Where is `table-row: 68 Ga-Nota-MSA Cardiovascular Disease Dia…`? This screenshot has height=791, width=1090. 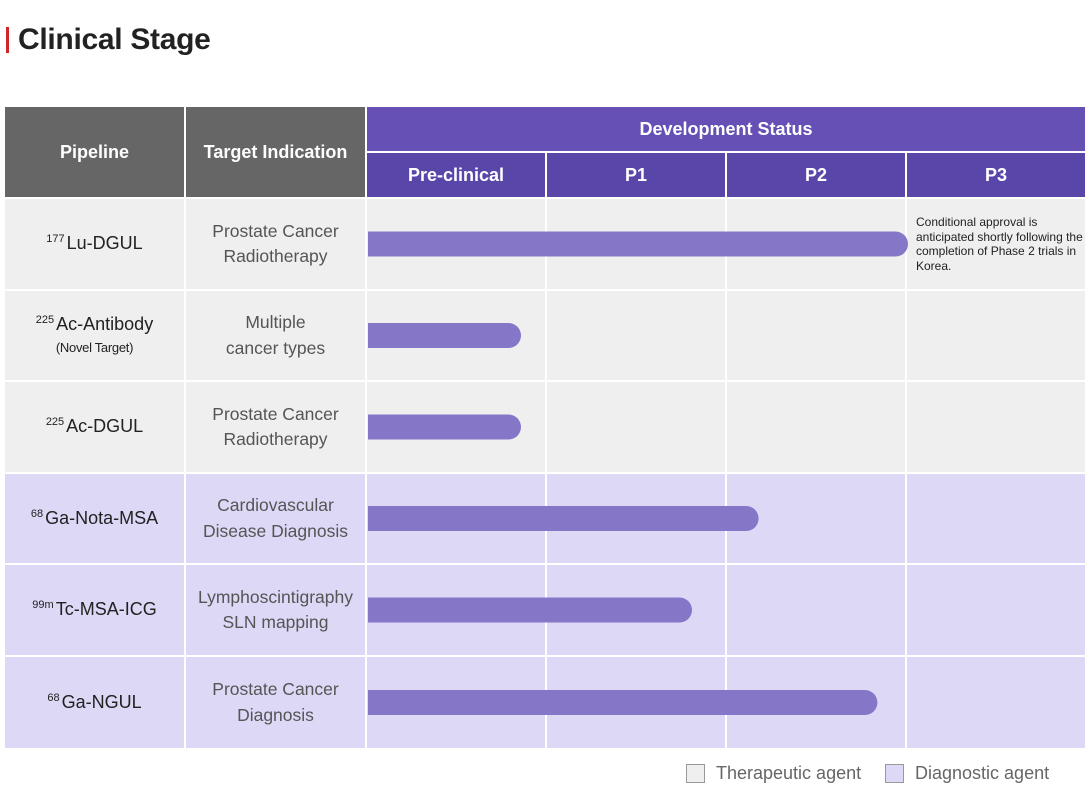
table-row: 68 Ga-Nota-MSA Cardiovascular Disease Dia… is located at coordinates (545, 518).